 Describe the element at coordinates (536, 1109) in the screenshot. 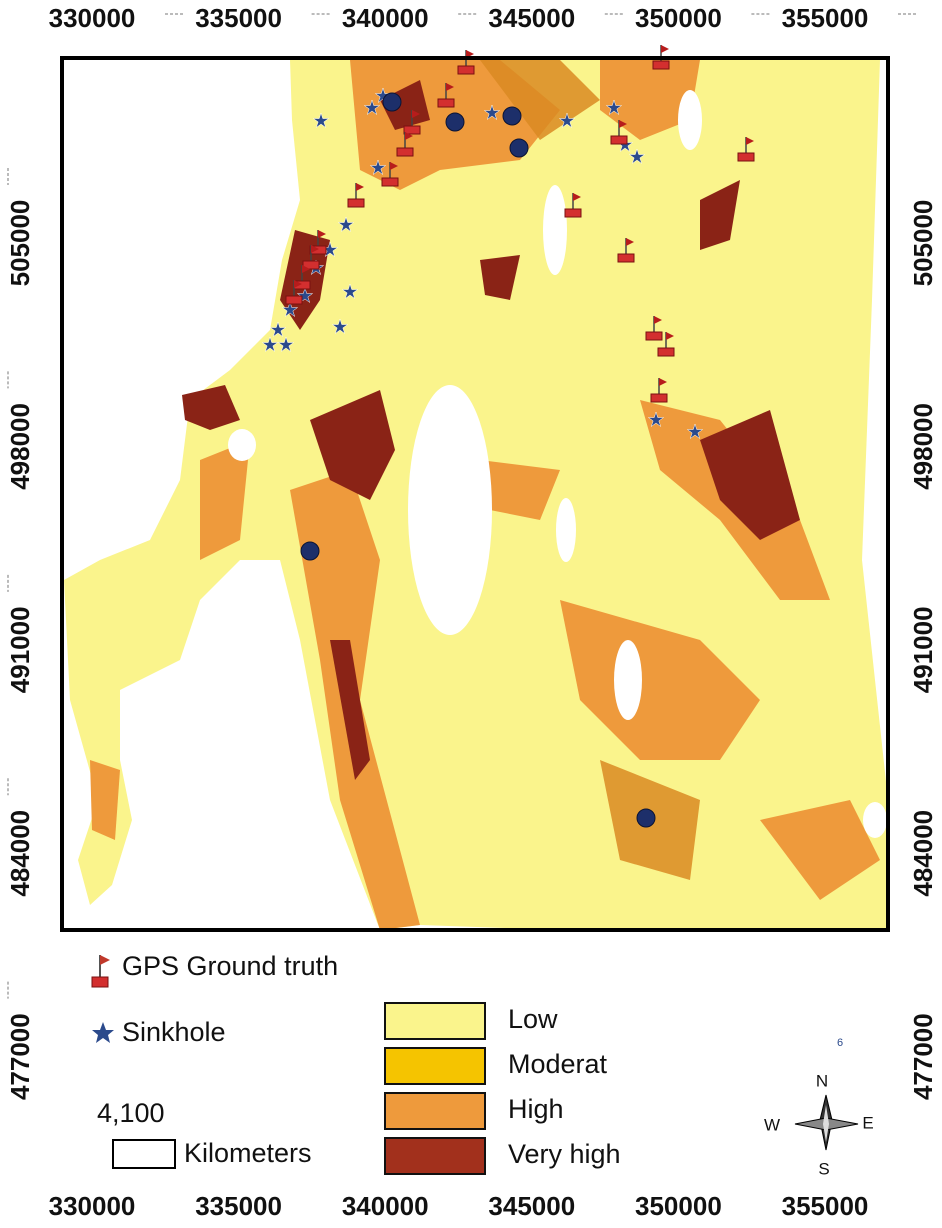

I see `class-label: High` at that location.